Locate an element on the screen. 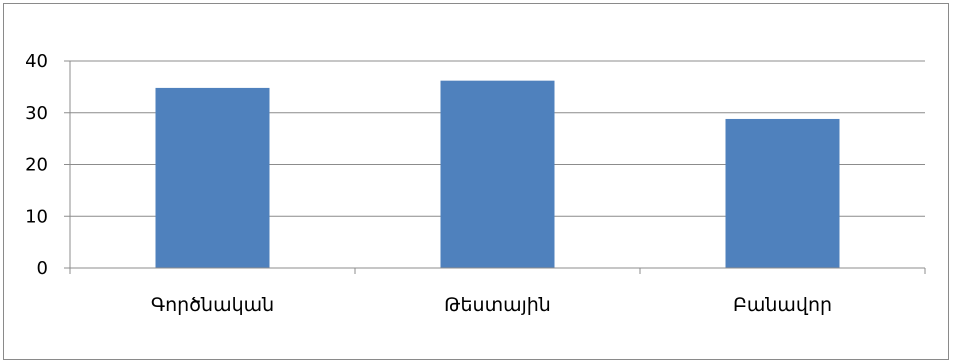 This screenshot has width=954, height=364. y-tick-label: 0 is located at coordinates (42, 268).